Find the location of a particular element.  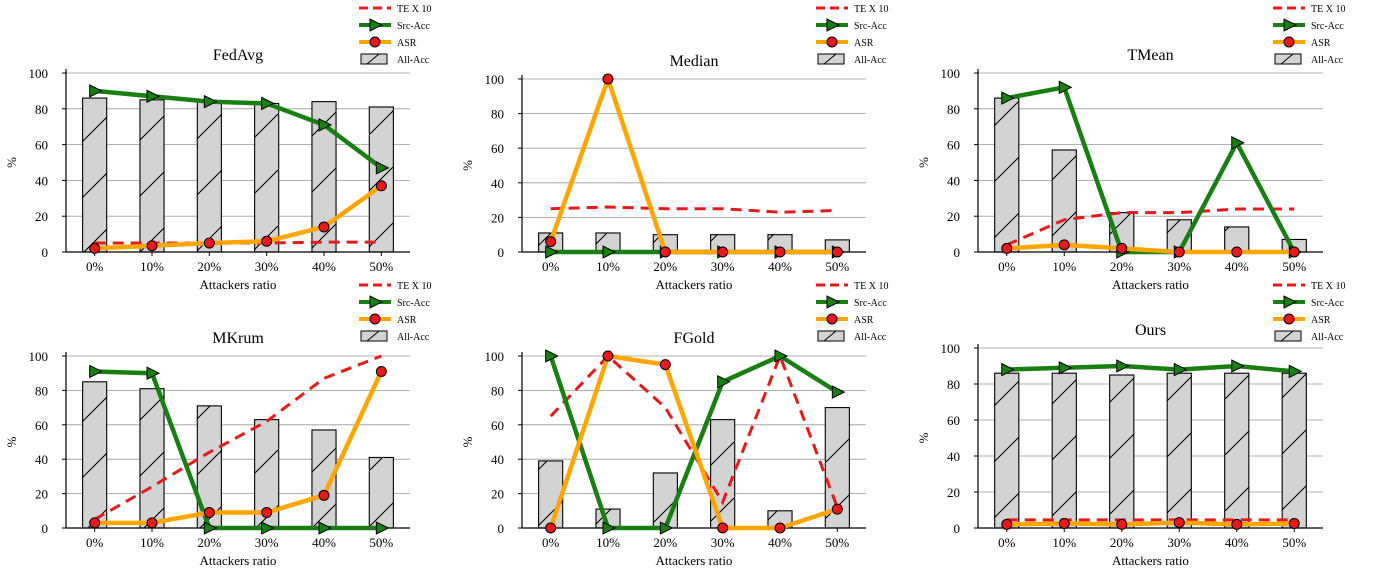

x-tick-label: 50% is located at coordinates (381, 266).